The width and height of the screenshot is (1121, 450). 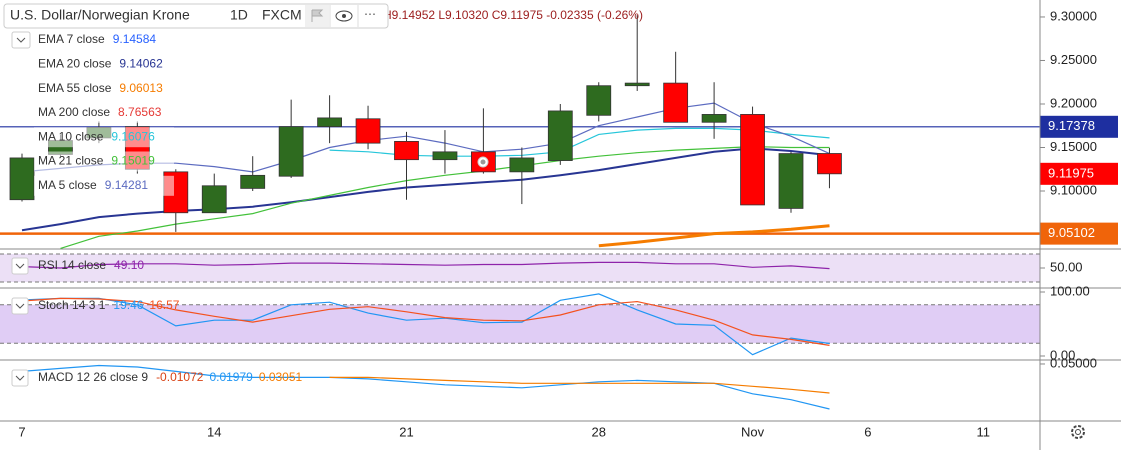 What do you see at coordinates (483, 162) in the screenshot?
I see `alert-dot` at bounding box center [483, 162].